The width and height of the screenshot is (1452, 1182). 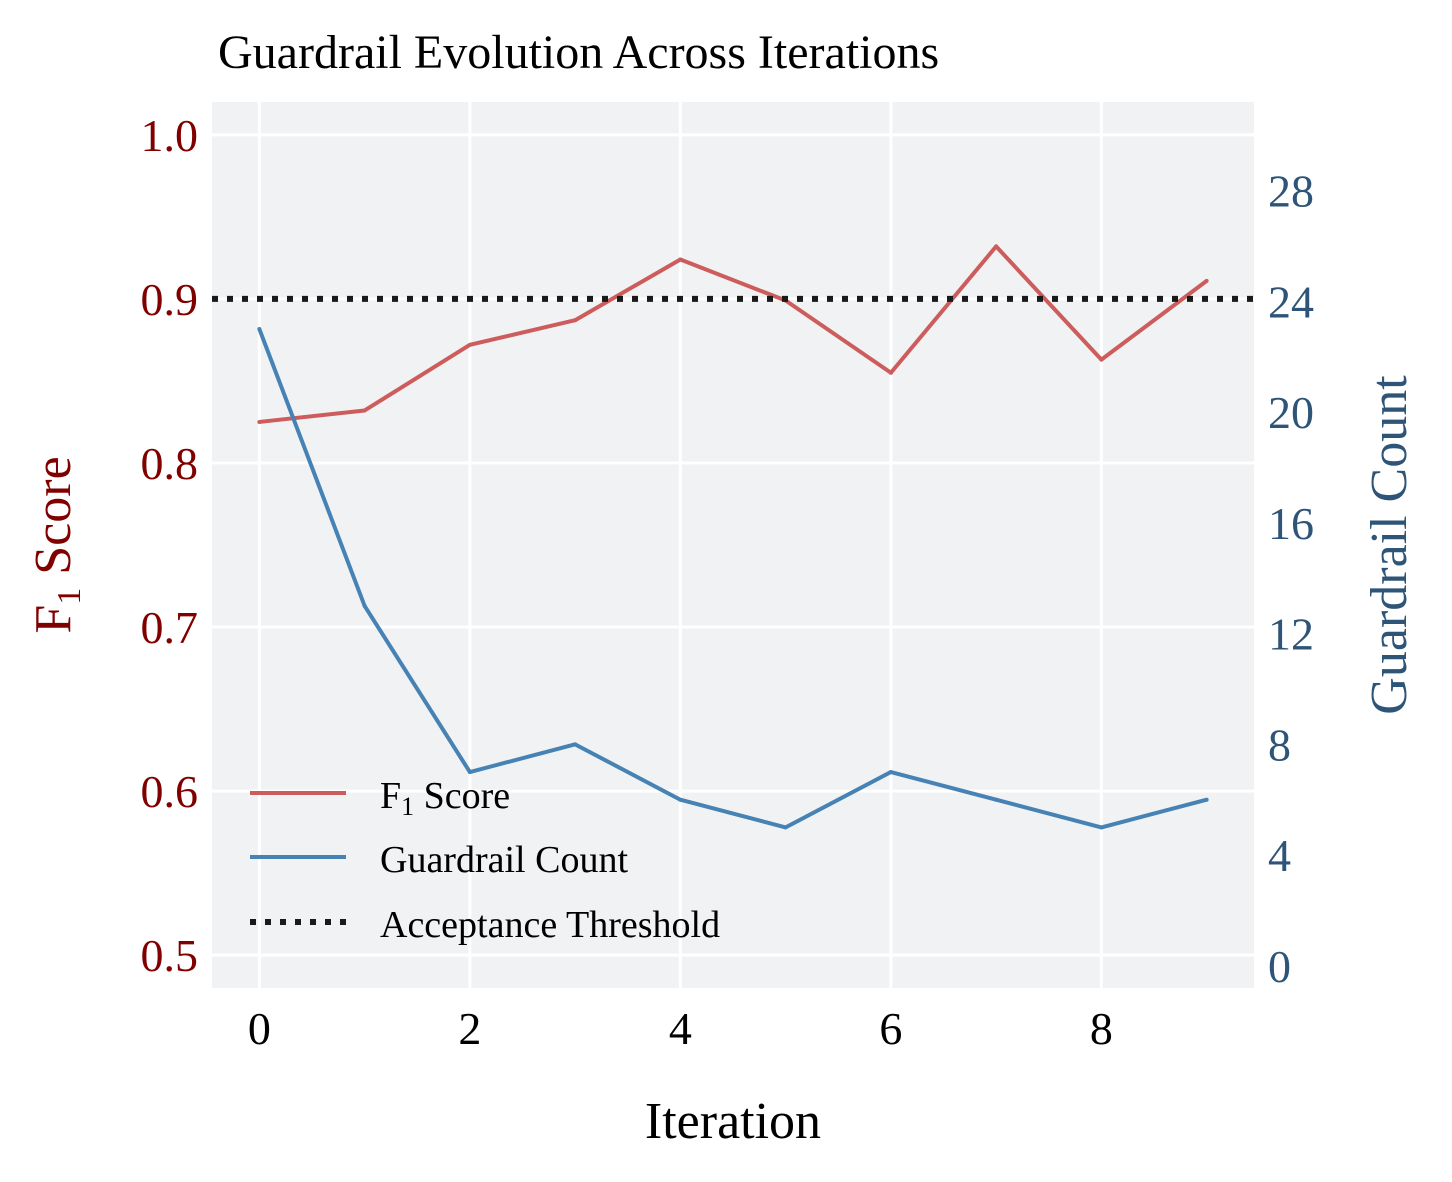 I want to click on y-right-tick-label: 24, so click(x=1291, y=301).